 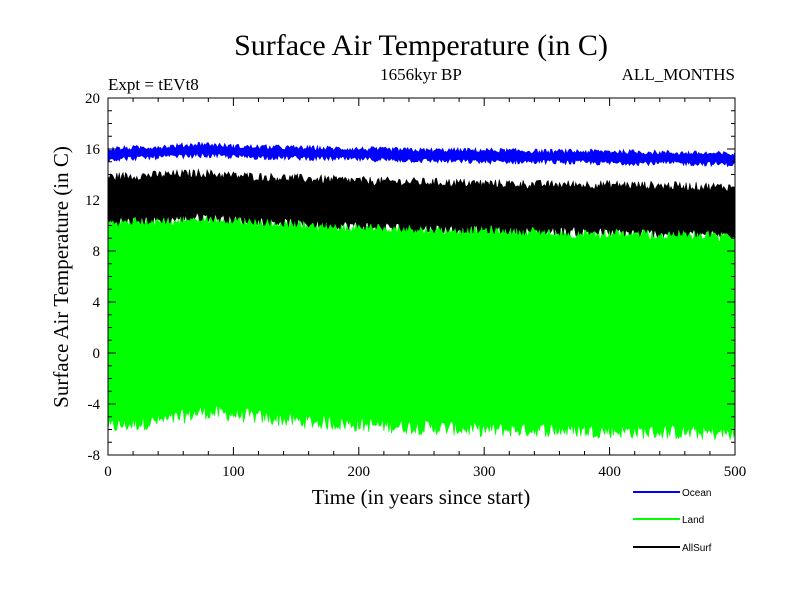 What do you see at coordinates (678, 74) in the screenshot?
I see `months-label: ALL_MONTHS` at bounding box center [678, 74].